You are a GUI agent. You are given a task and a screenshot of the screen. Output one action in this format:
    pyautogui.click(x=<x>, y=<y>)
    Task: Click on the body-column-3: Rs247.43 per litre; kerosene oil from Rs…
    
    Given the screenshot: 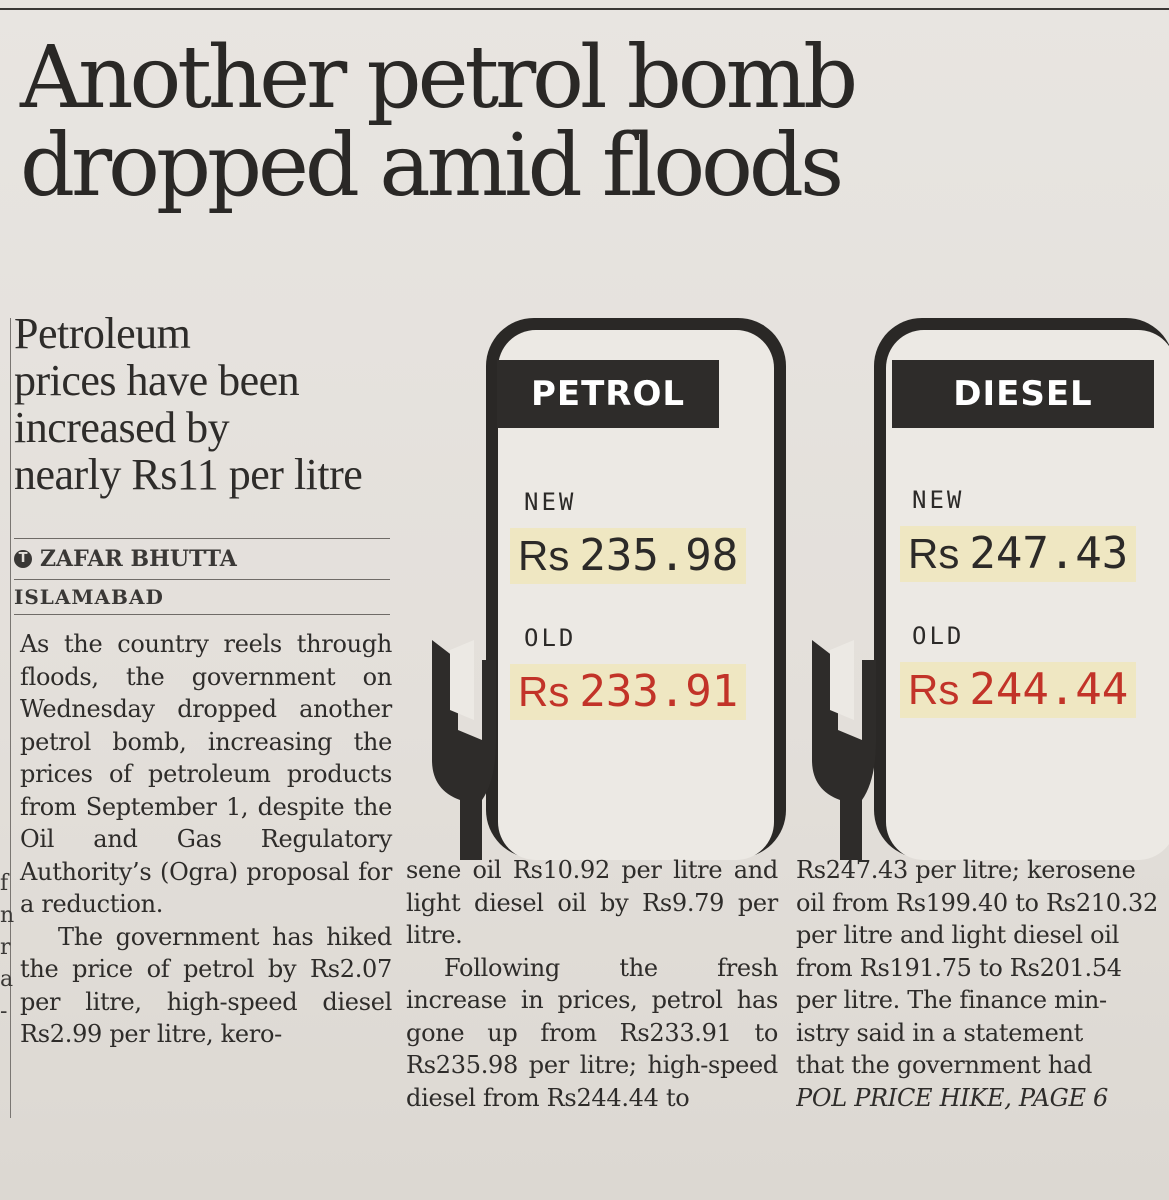 What is the action you would take?
    pyautogui.click(x=982, y=984)
    